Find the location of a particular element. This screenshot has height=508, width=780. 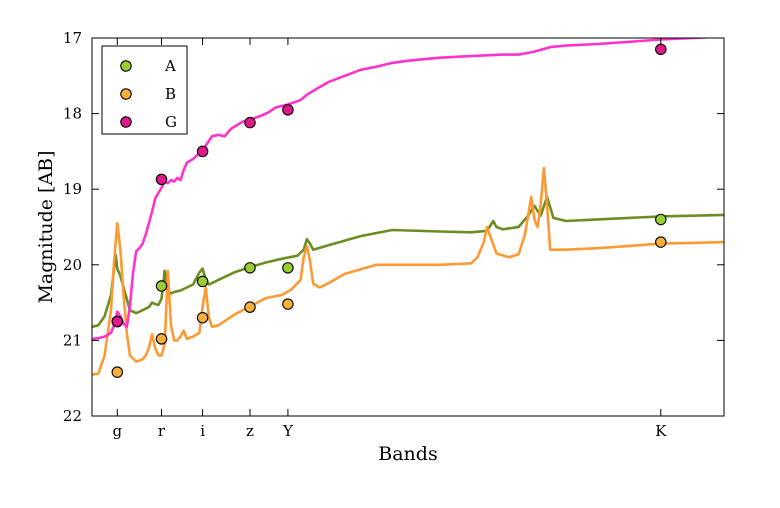

data-point-a-z is located at coordinates (250, 268).